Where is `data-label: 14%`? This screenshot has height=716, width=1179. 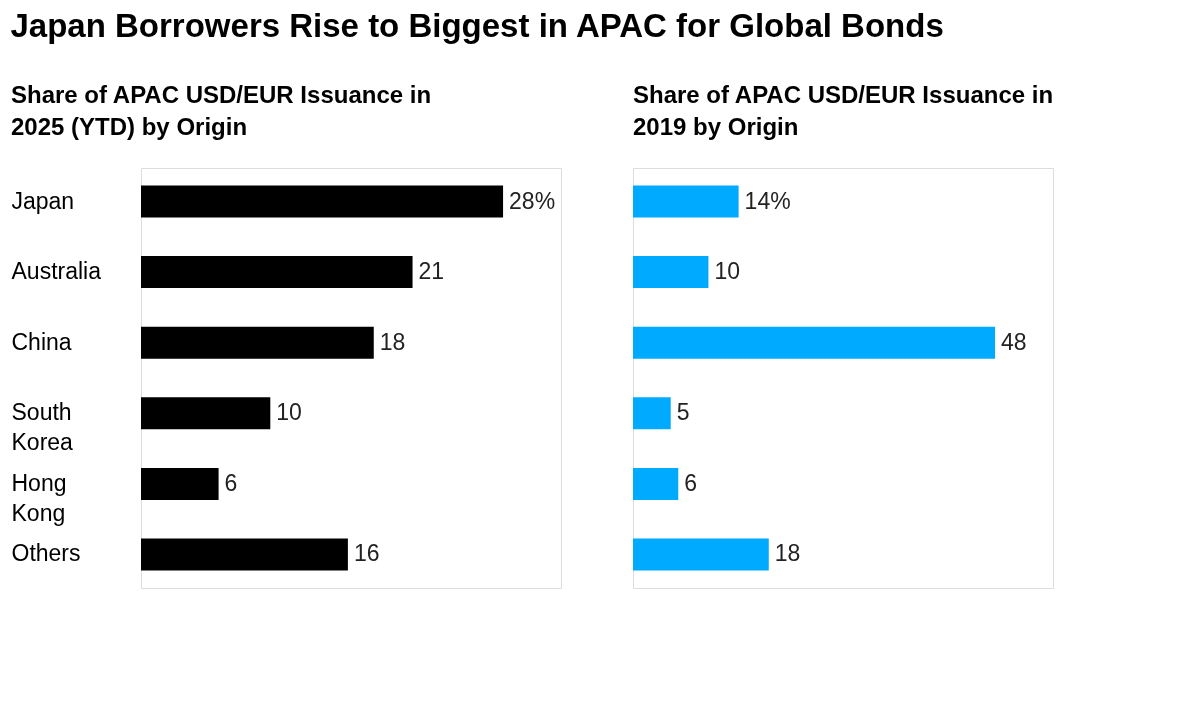
data-label: 14% is located at coordinates (767, 200).